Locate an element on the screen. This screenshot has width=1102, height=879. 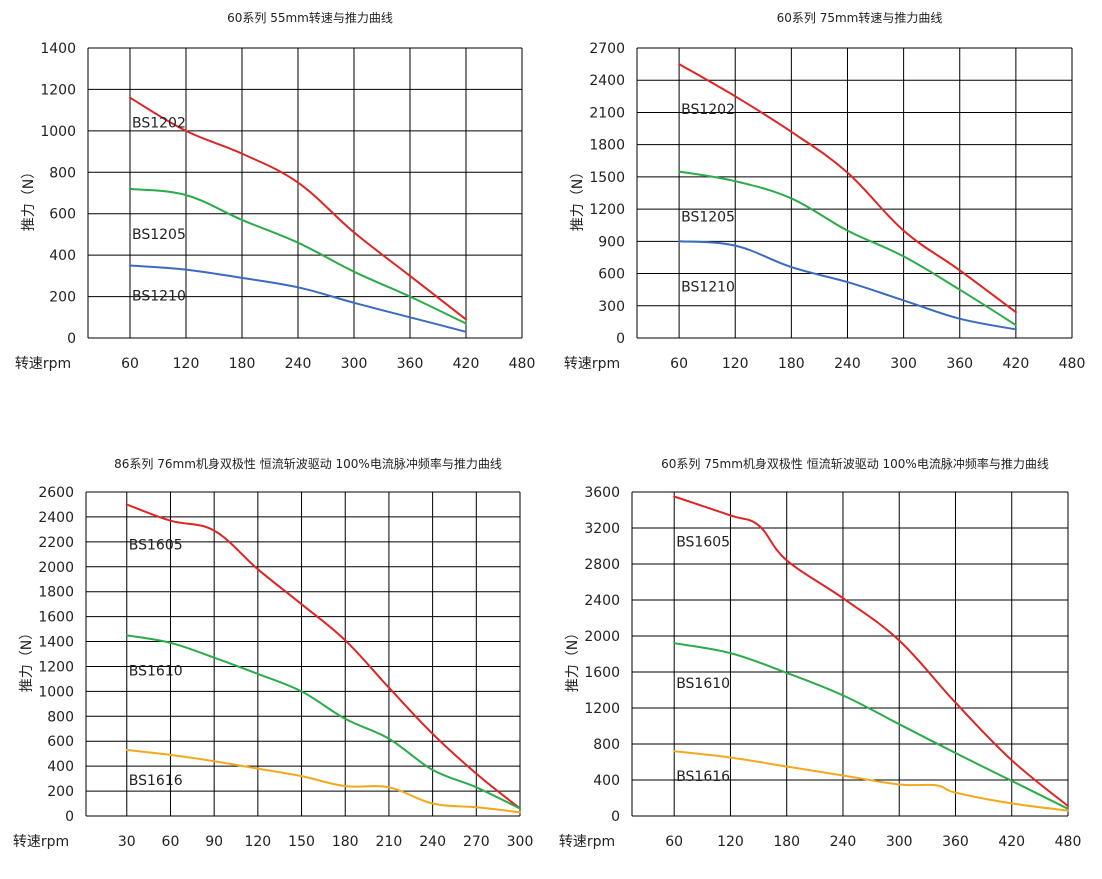
x-tick-label: 150 is located at coordinates (301, 842).